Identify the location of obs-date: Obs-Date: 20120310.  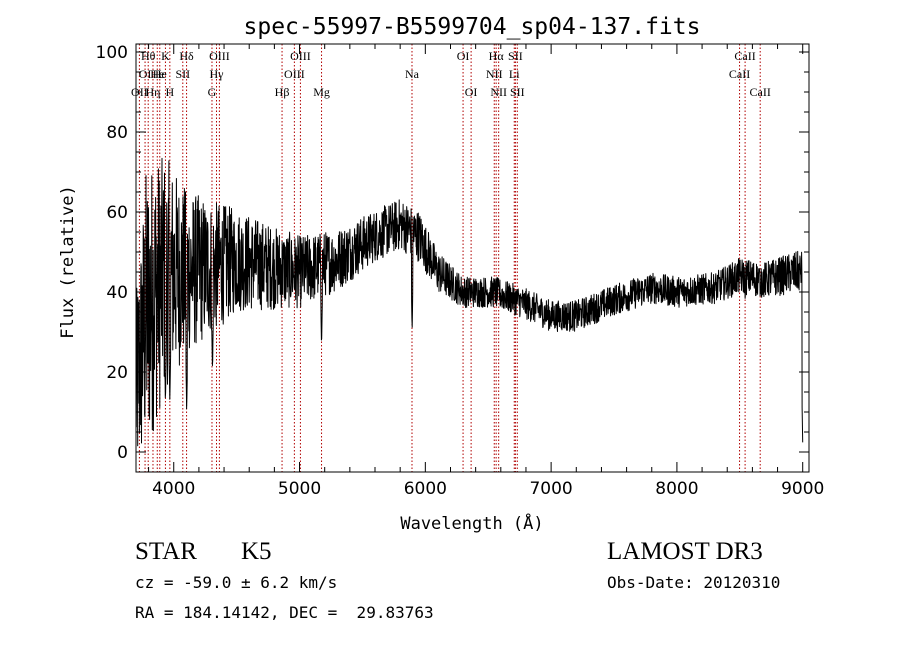
(694, 582).